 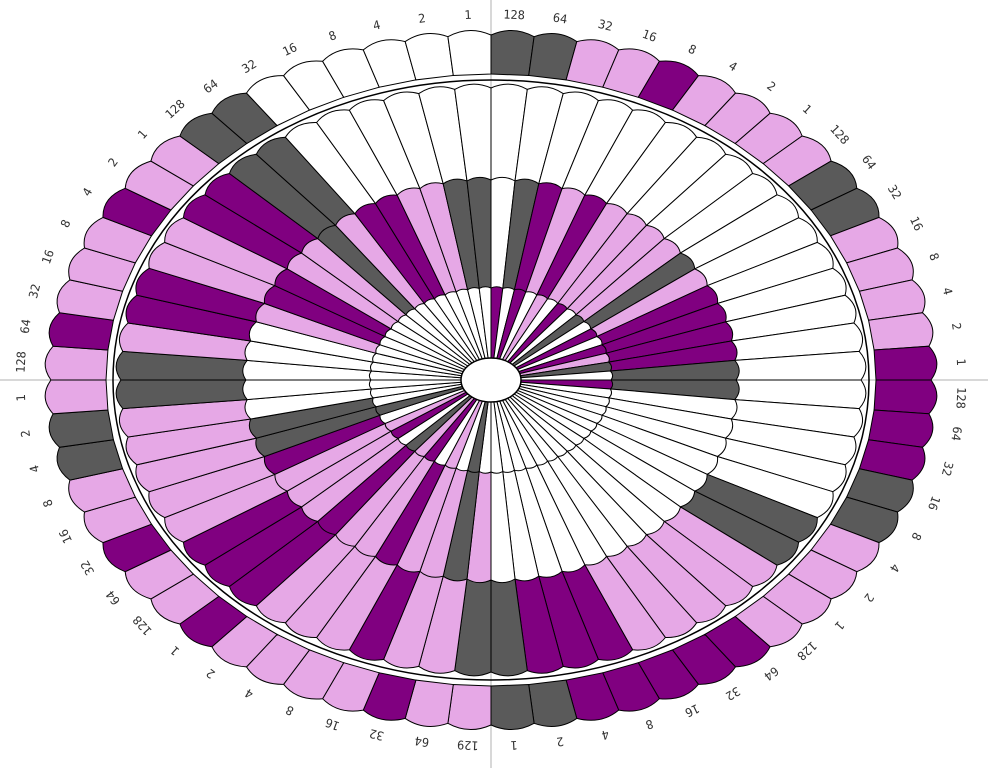 What do you see at coordinates (211, 674) in the screenshot?
I see `bit-label-38: 2` at bounding box center [211, 674].